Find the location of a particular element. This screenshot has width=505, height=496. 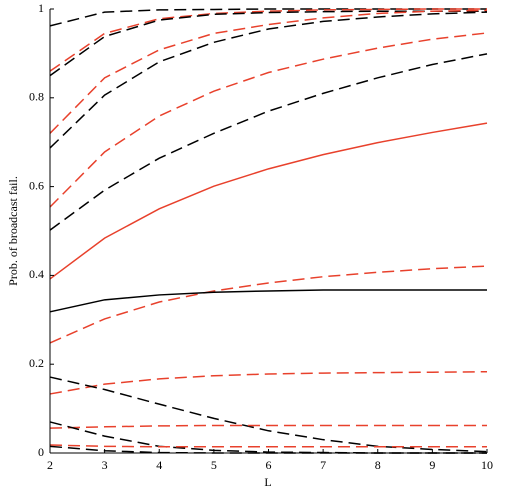

x-tick-label: 9 is located at coordinates (432, 465).